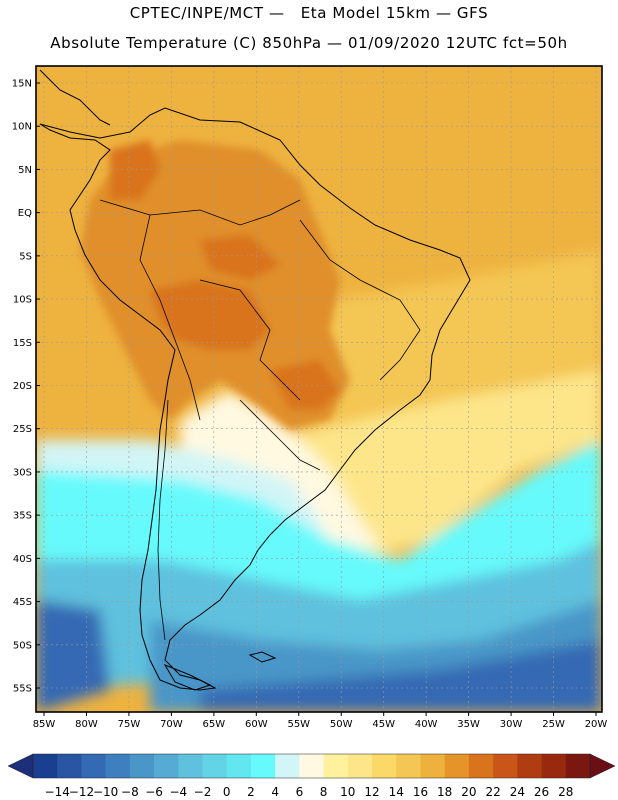 The image size is (618, 800). I want to click on field-hot-core-amazon, so click(240, 257).